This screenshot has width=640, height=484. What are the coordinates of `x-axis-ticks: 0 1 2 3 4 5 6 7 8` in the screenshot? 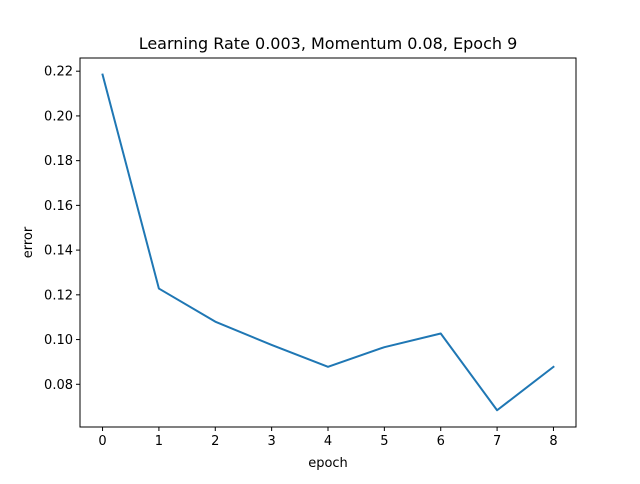 It's located at (328, 438).